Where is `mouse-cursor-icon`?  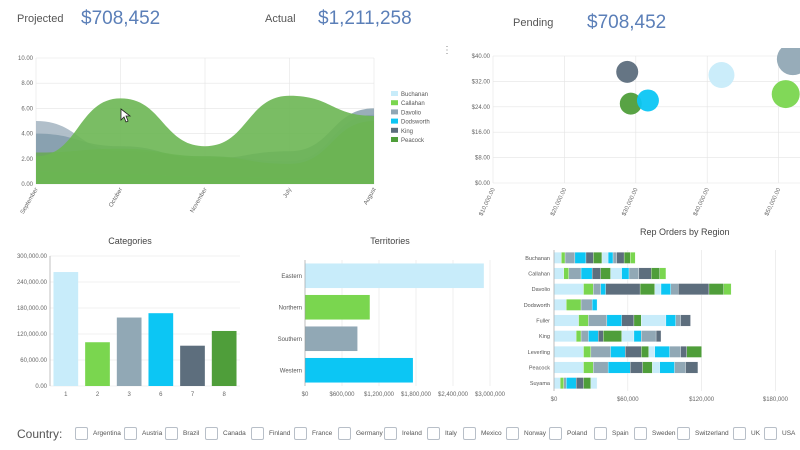
mouse-cursor-icon is located at coordinates (126, 115).